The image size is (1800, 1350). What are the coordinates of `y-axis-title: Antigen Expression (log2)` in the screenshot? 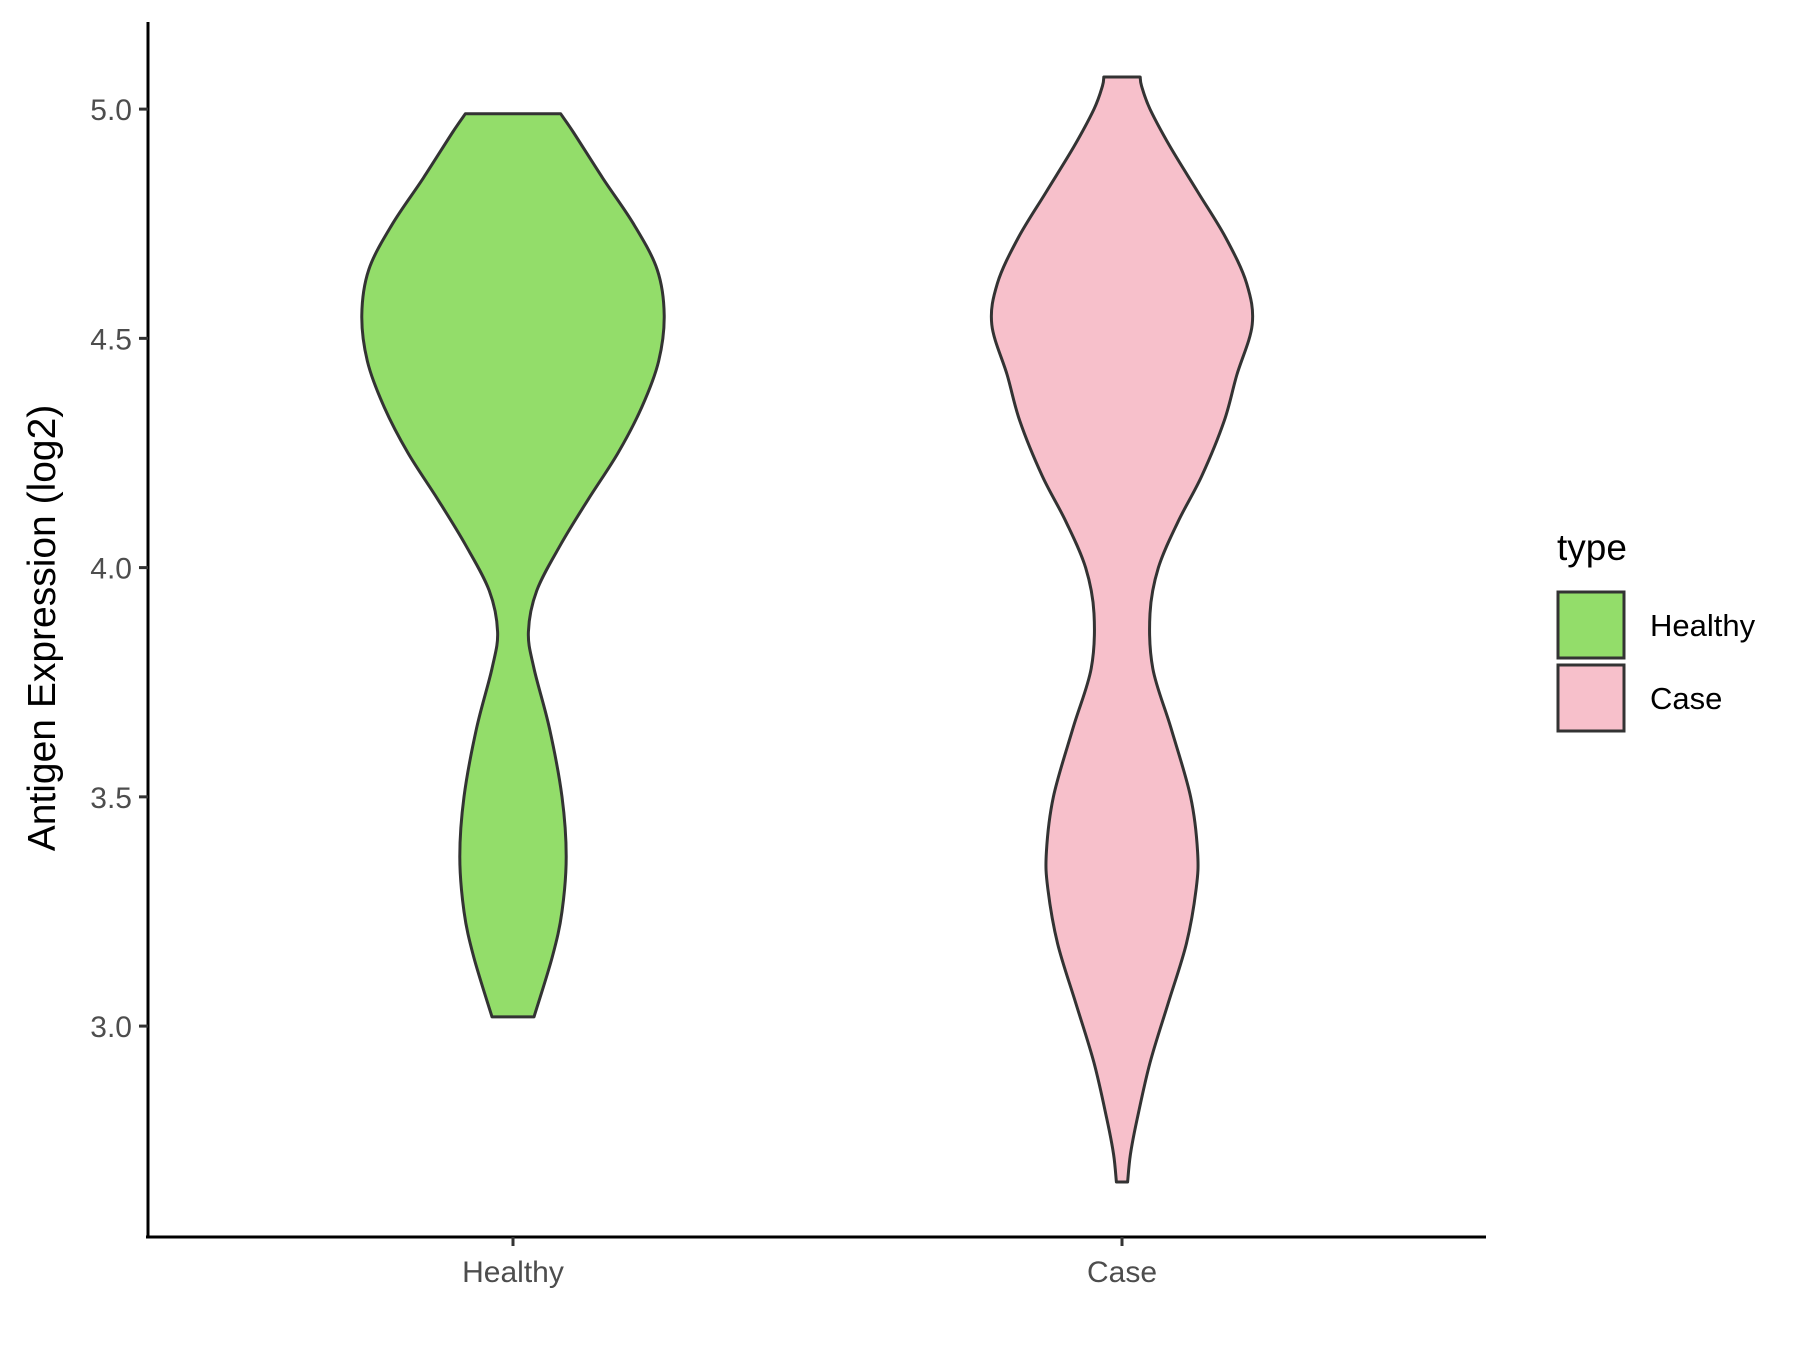 It's located at (42, 628).